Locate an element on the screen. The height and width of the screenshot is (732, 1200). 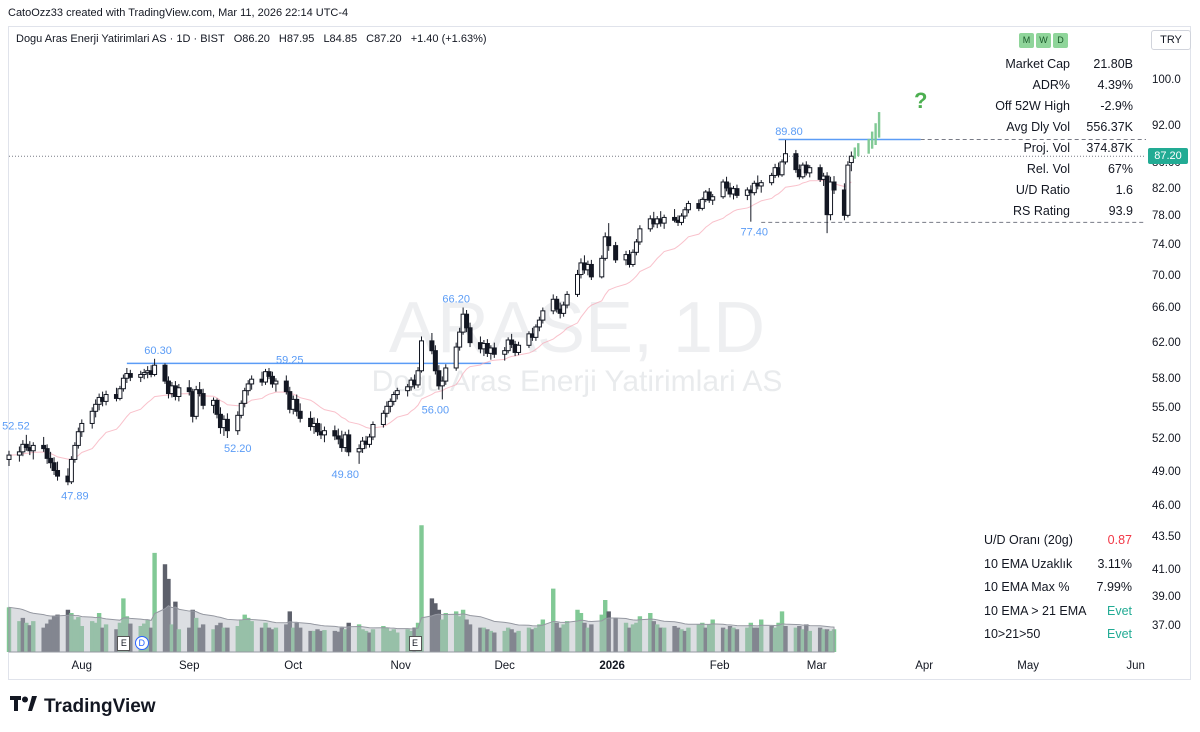
x-axis-tick: Nov is located at coordinates (400, 666).